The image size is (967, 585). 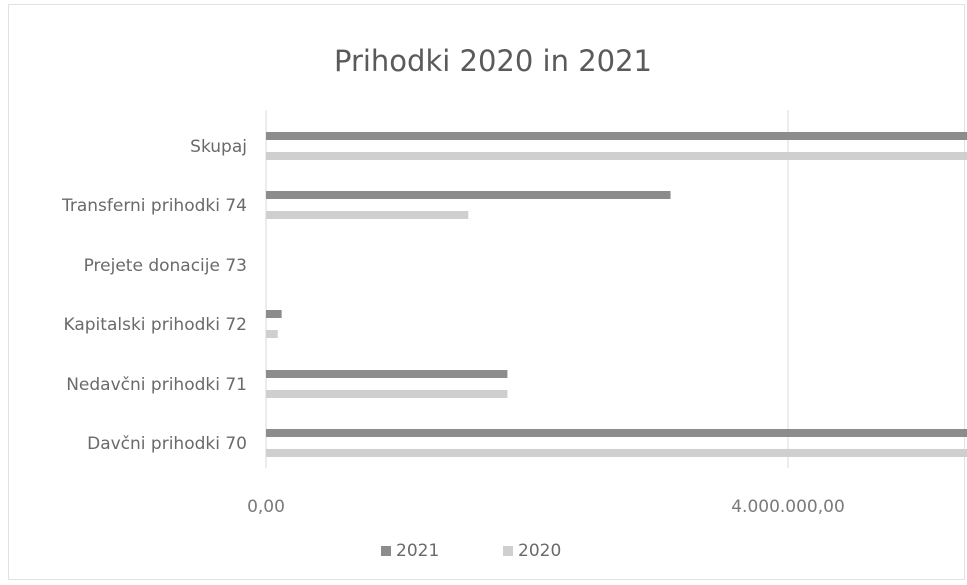 What do you see at coordinates (386, 551) in the screenshot?
I see `legend-swatch-2021` at bounding box center [386, 551].